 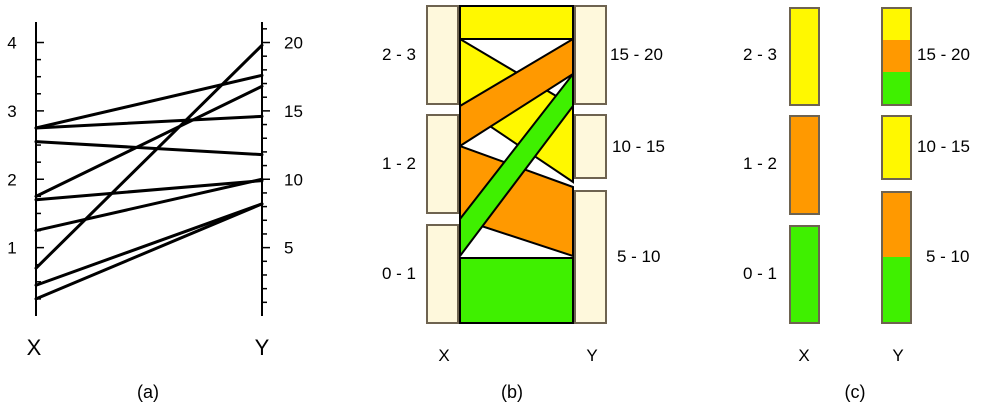 I want to click on y-tick-label: 5, so click(x=288, y=248).